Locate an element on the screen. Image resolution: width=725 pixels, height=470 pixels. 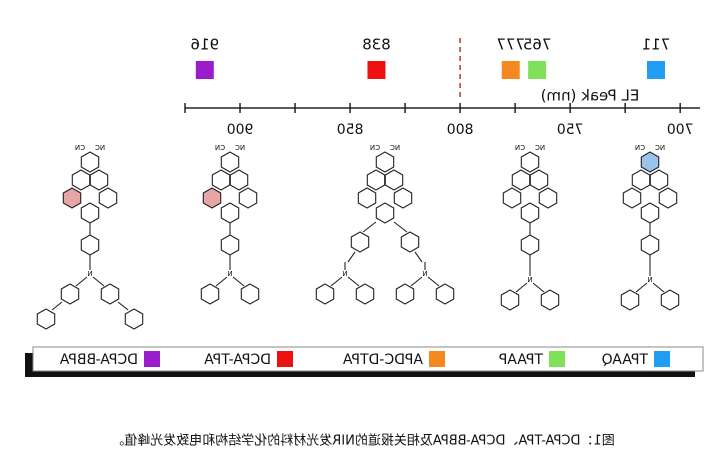
x-tick-label: 700 is located at coordinates (680, 130).